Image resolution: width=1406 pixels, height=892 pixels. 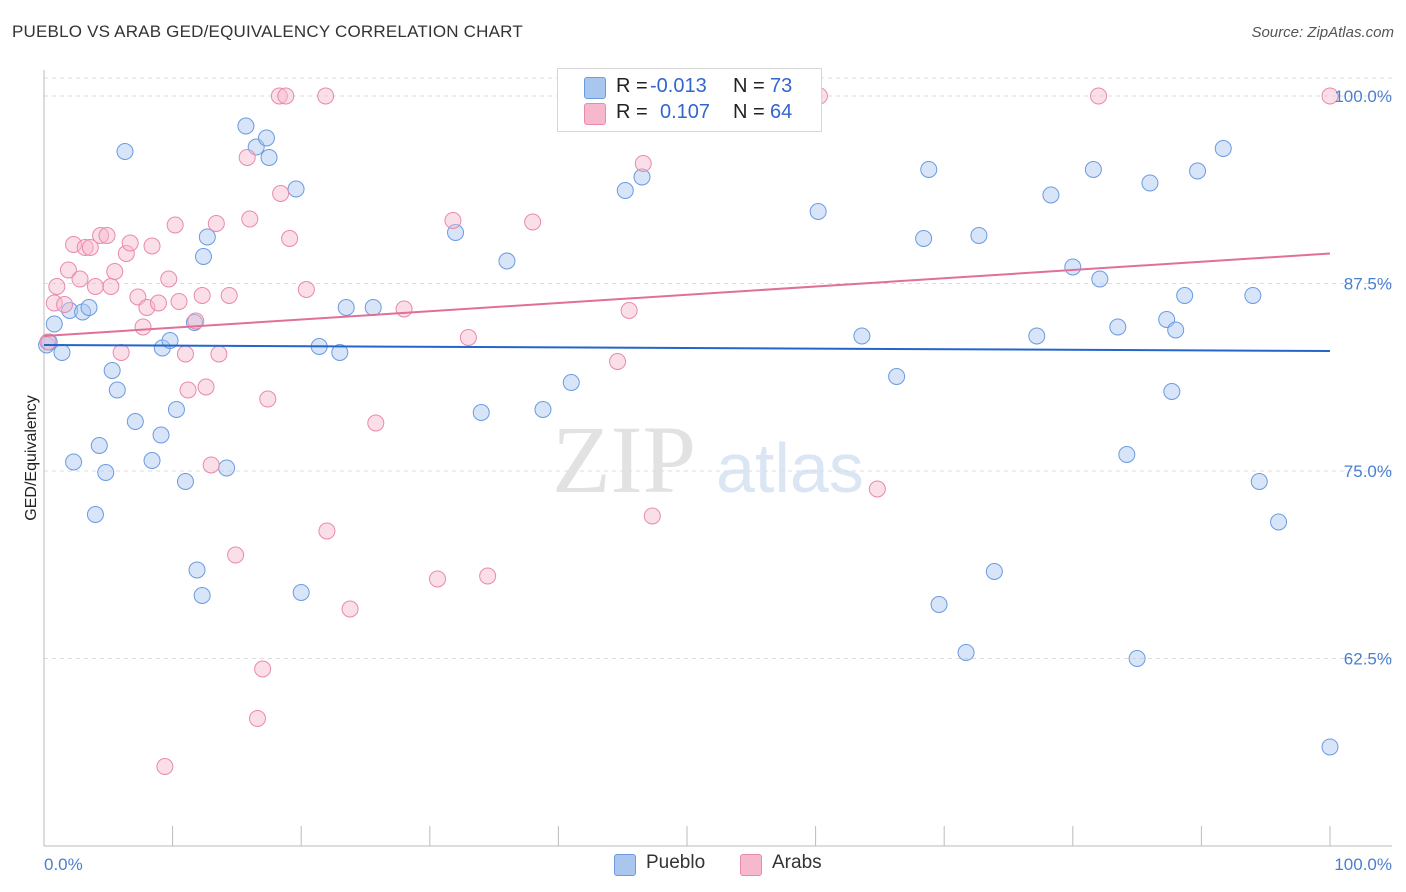 I want to click on watermark: ZIP atlas, so click(x=708, y=459).